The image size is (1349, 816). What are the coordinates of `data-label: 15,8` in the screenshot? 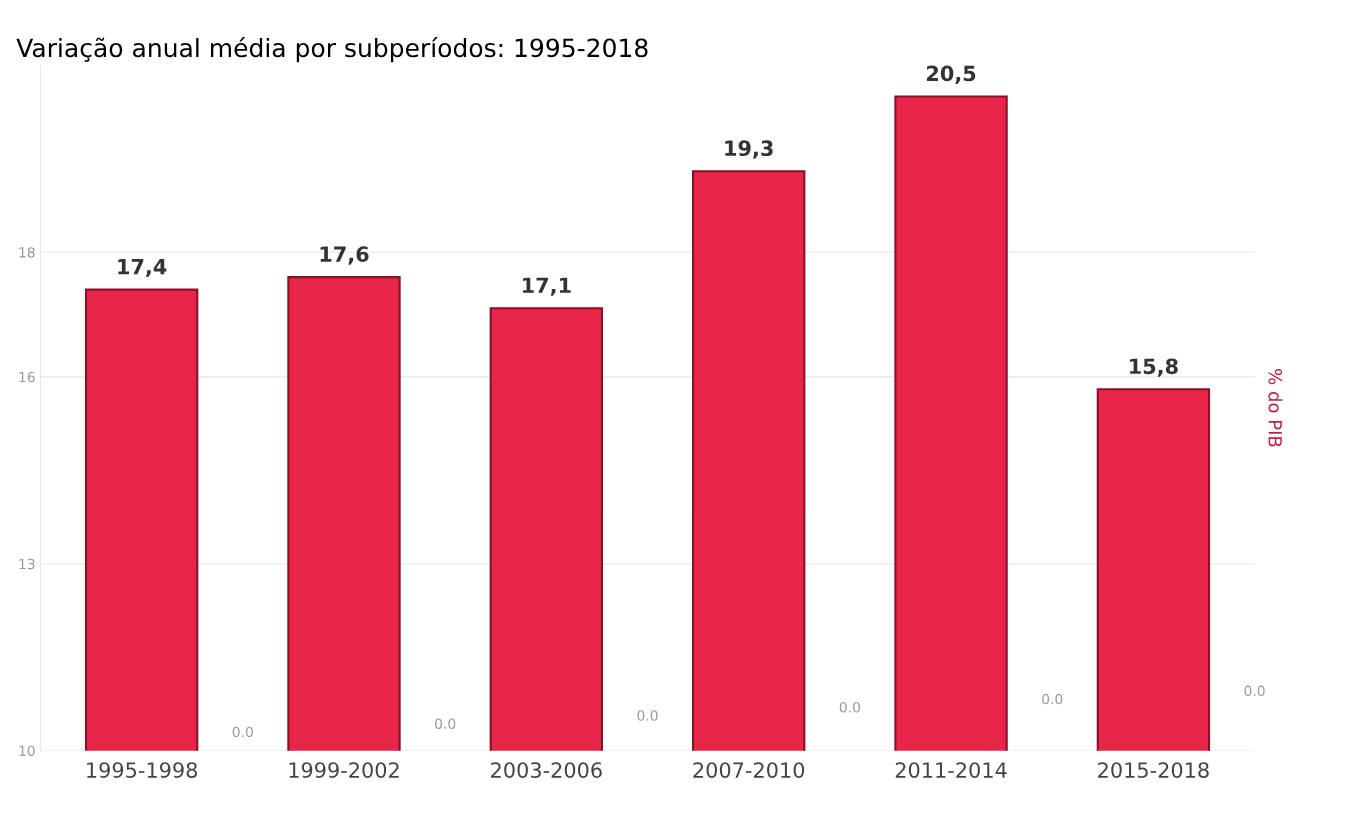 It's located at (1154, 367).